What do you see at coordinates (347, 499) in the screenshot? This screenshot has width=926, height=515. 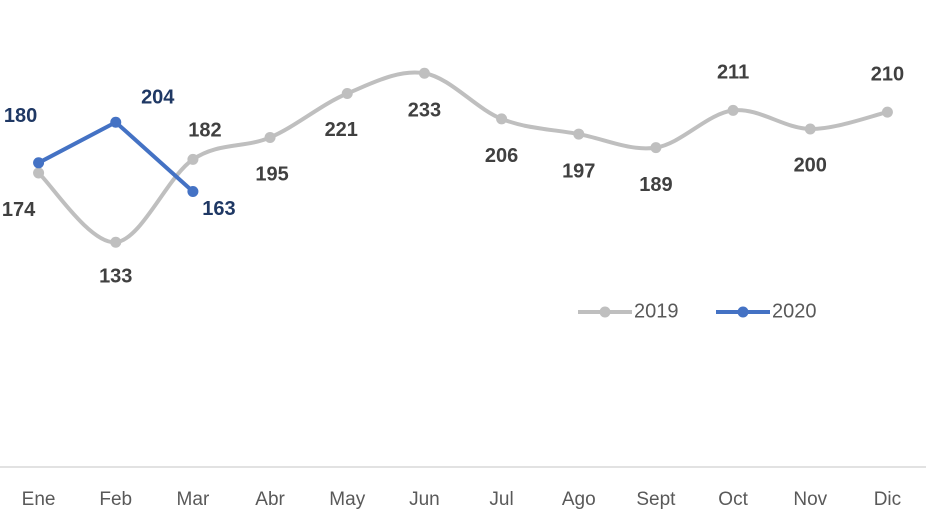 I see `x-tick-label: May` at bounding box center [347, 499].